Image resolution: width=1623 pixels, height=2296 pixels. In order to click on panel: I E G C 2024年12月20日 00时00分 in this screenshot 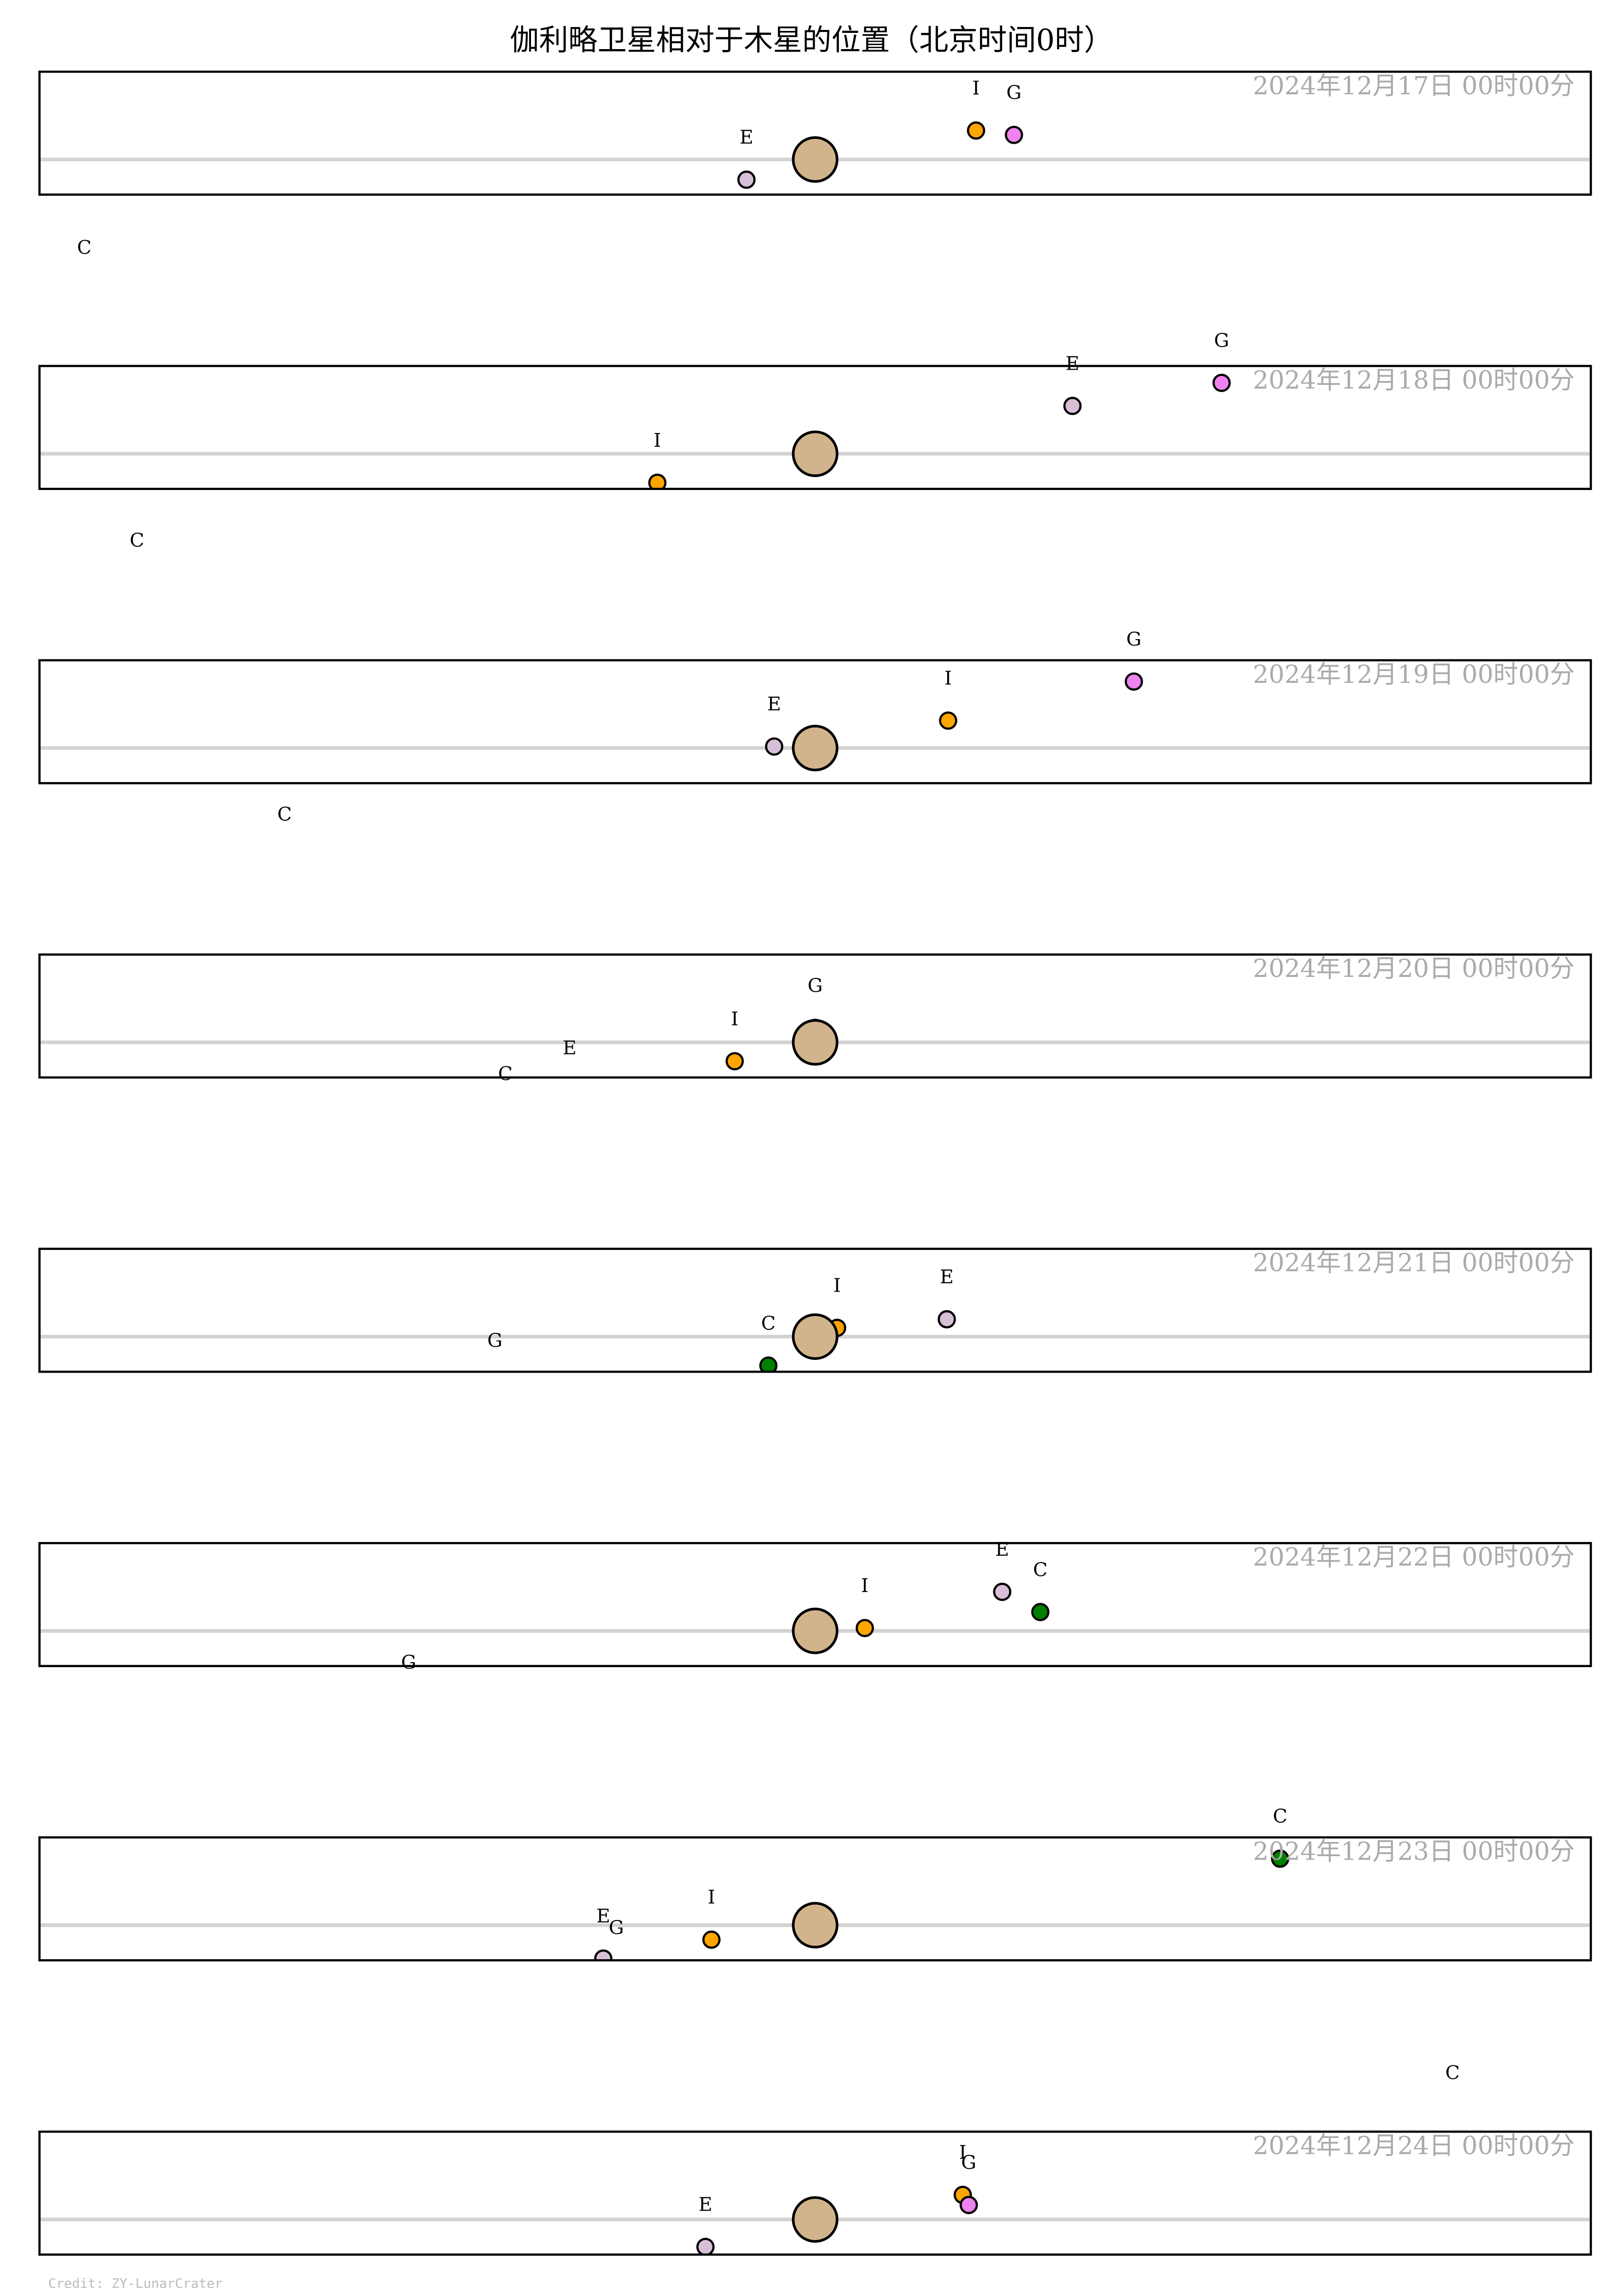, I will do `click(815, 1038)`.